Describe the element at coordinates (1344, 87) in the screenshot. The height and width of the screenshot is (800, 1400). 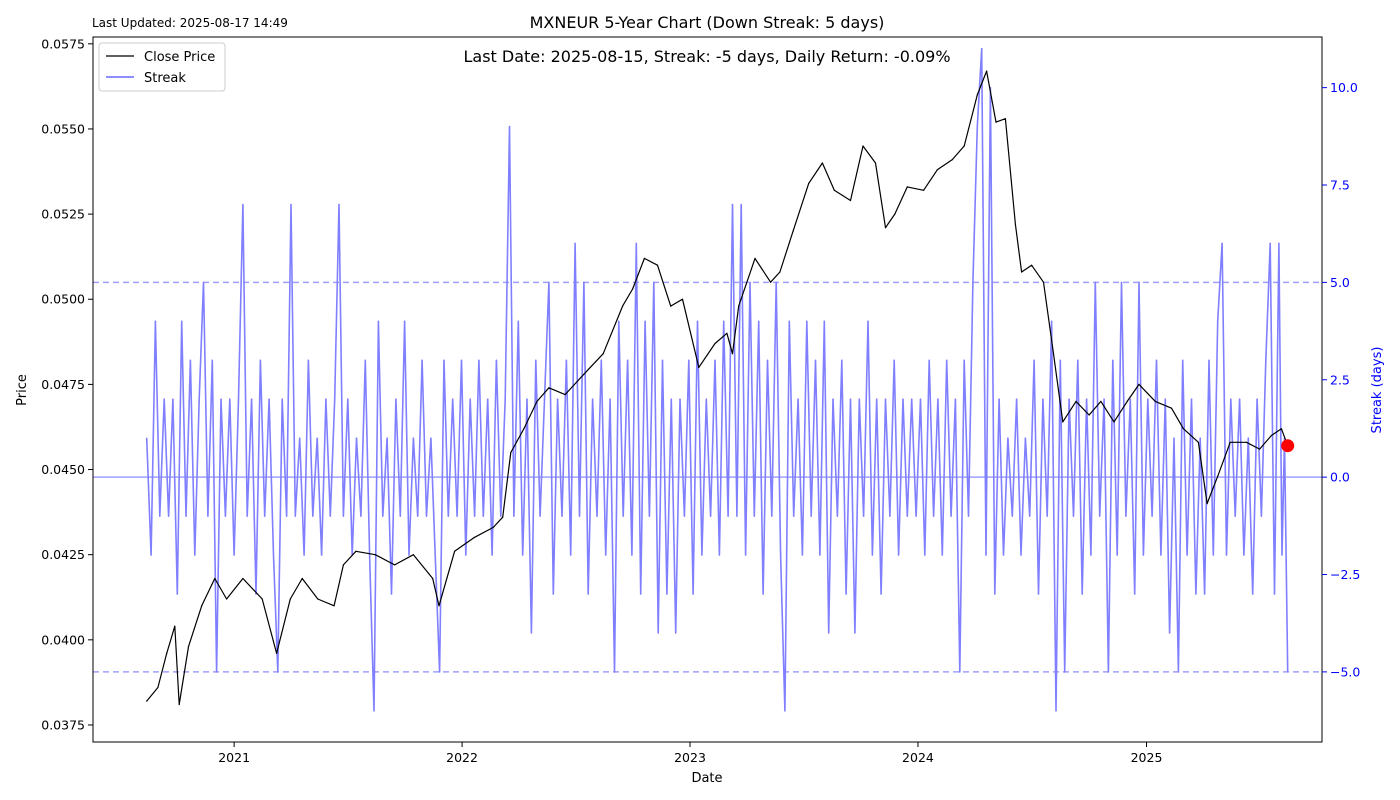
I see `y2-tick-label-6: 10.0` at that location.